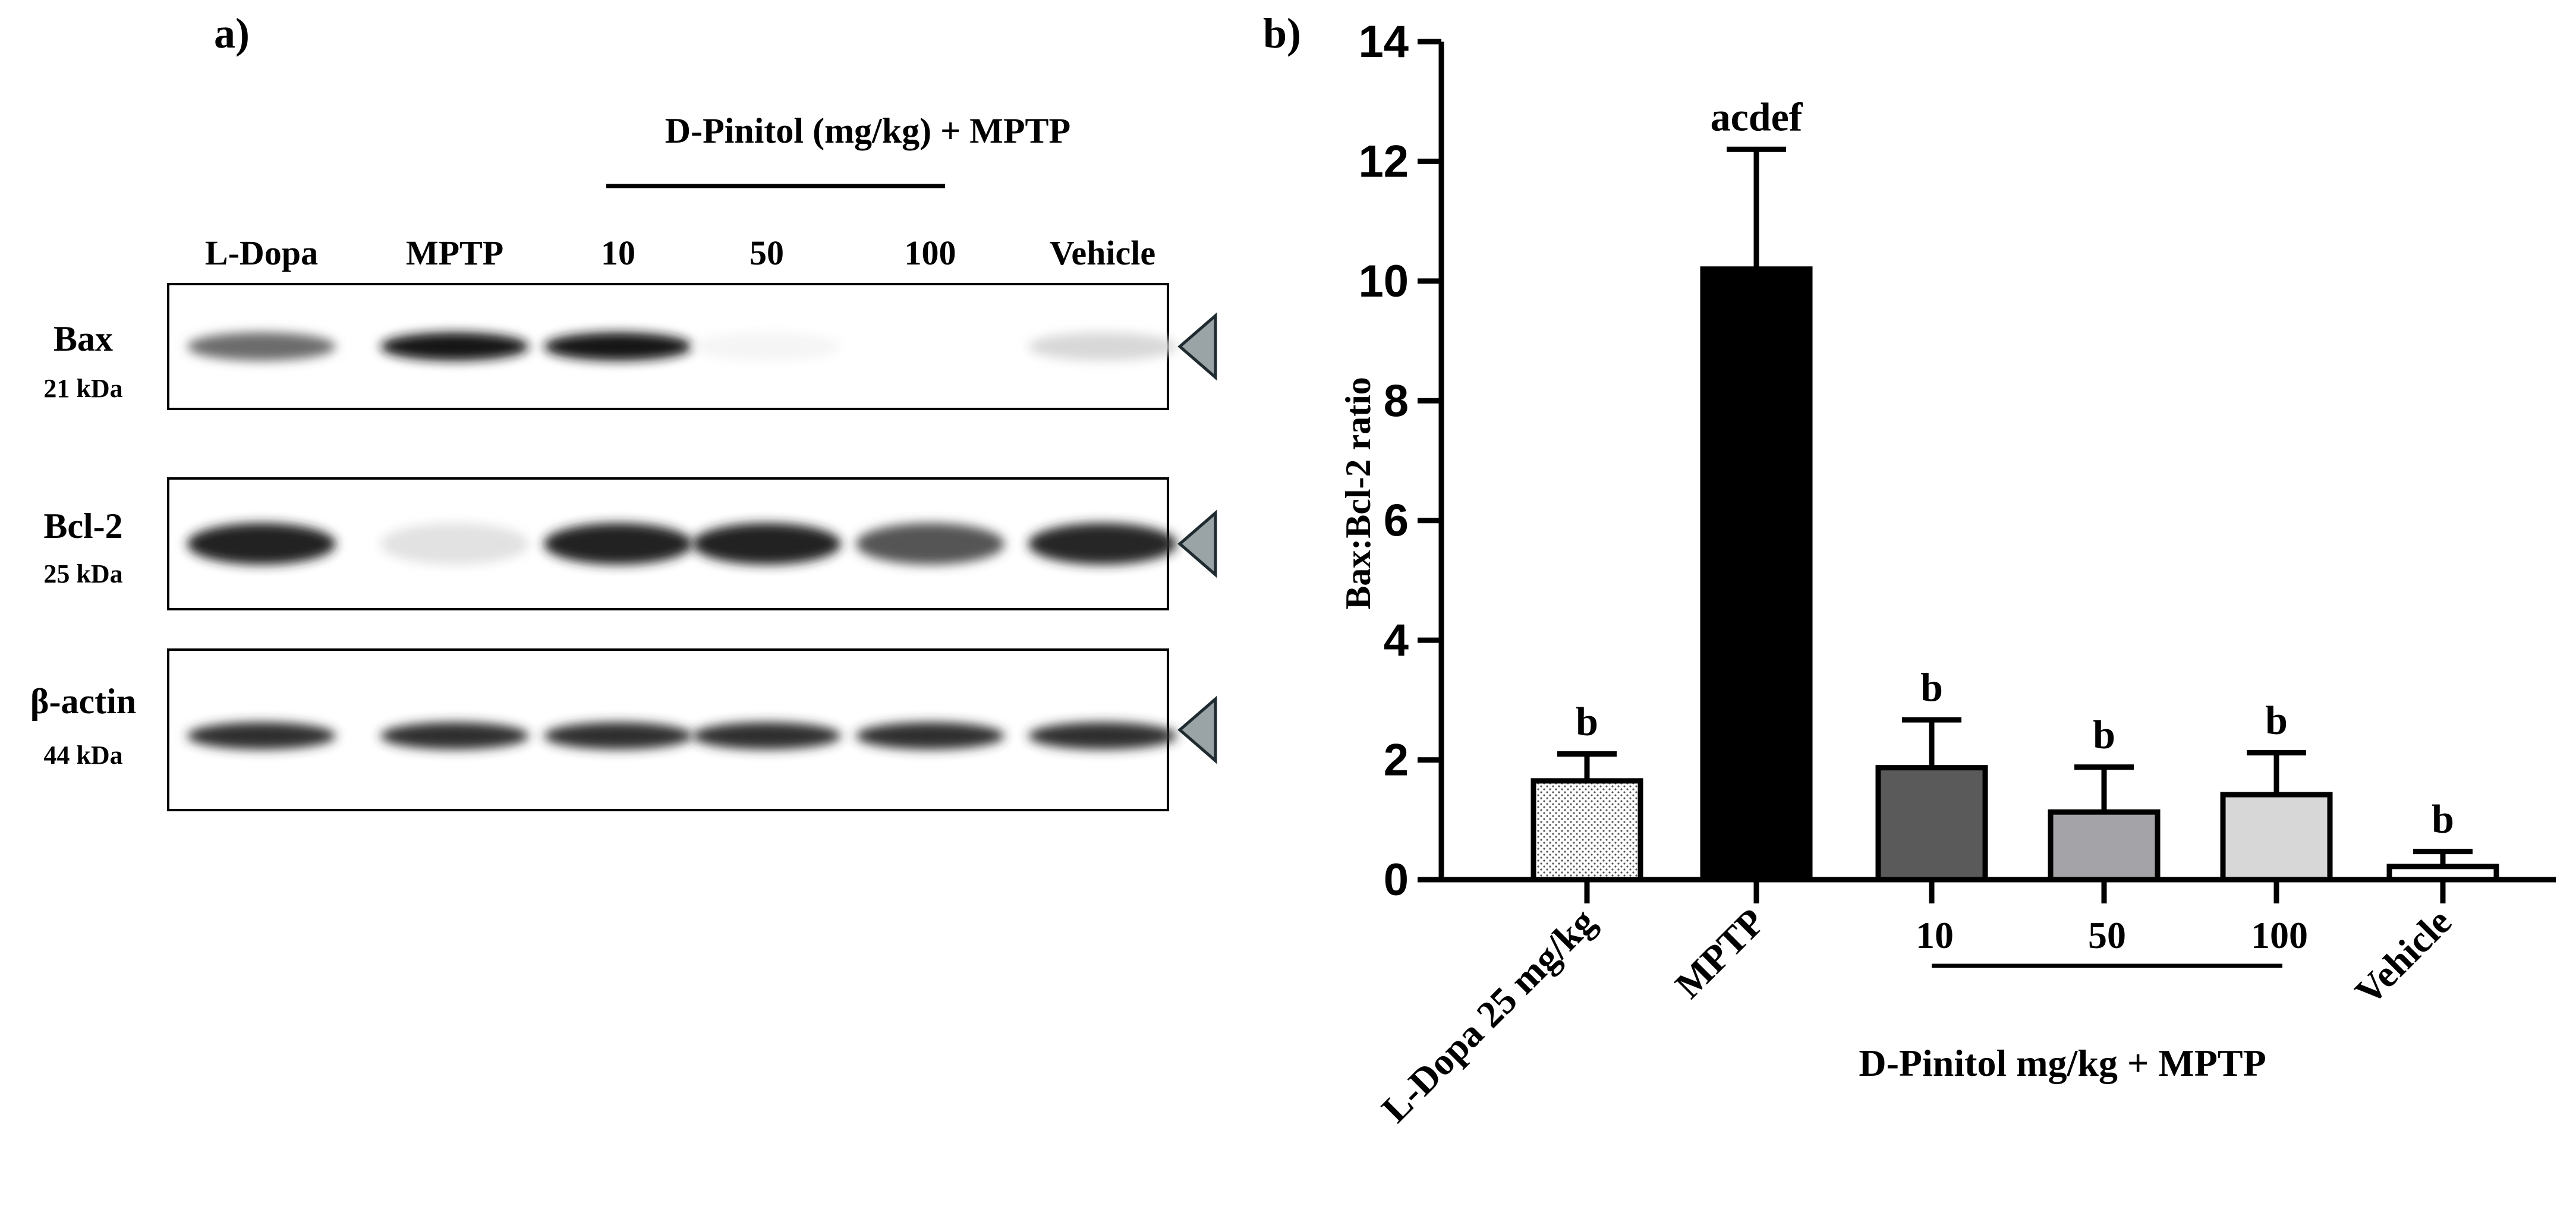  What do you see at coordinates (1396, 760) in the screenshot?
I see `y-tick-label: 2` at bounding box center [1396, 760].